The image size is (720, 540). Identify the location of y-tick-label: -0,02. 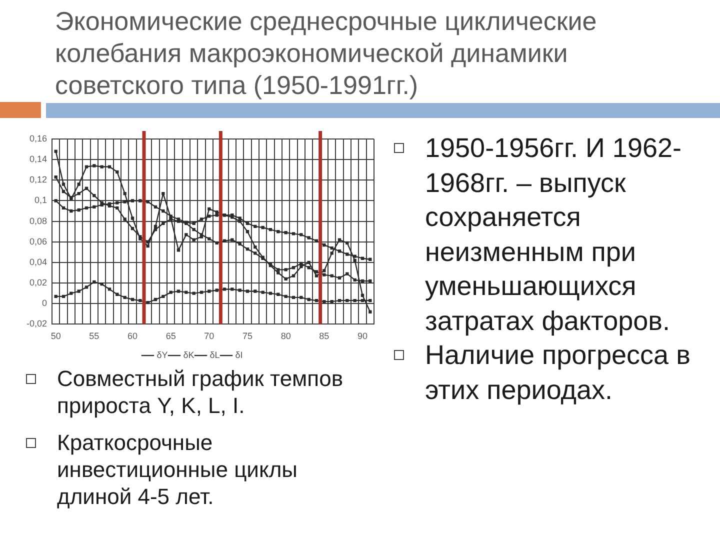
(36, 323).